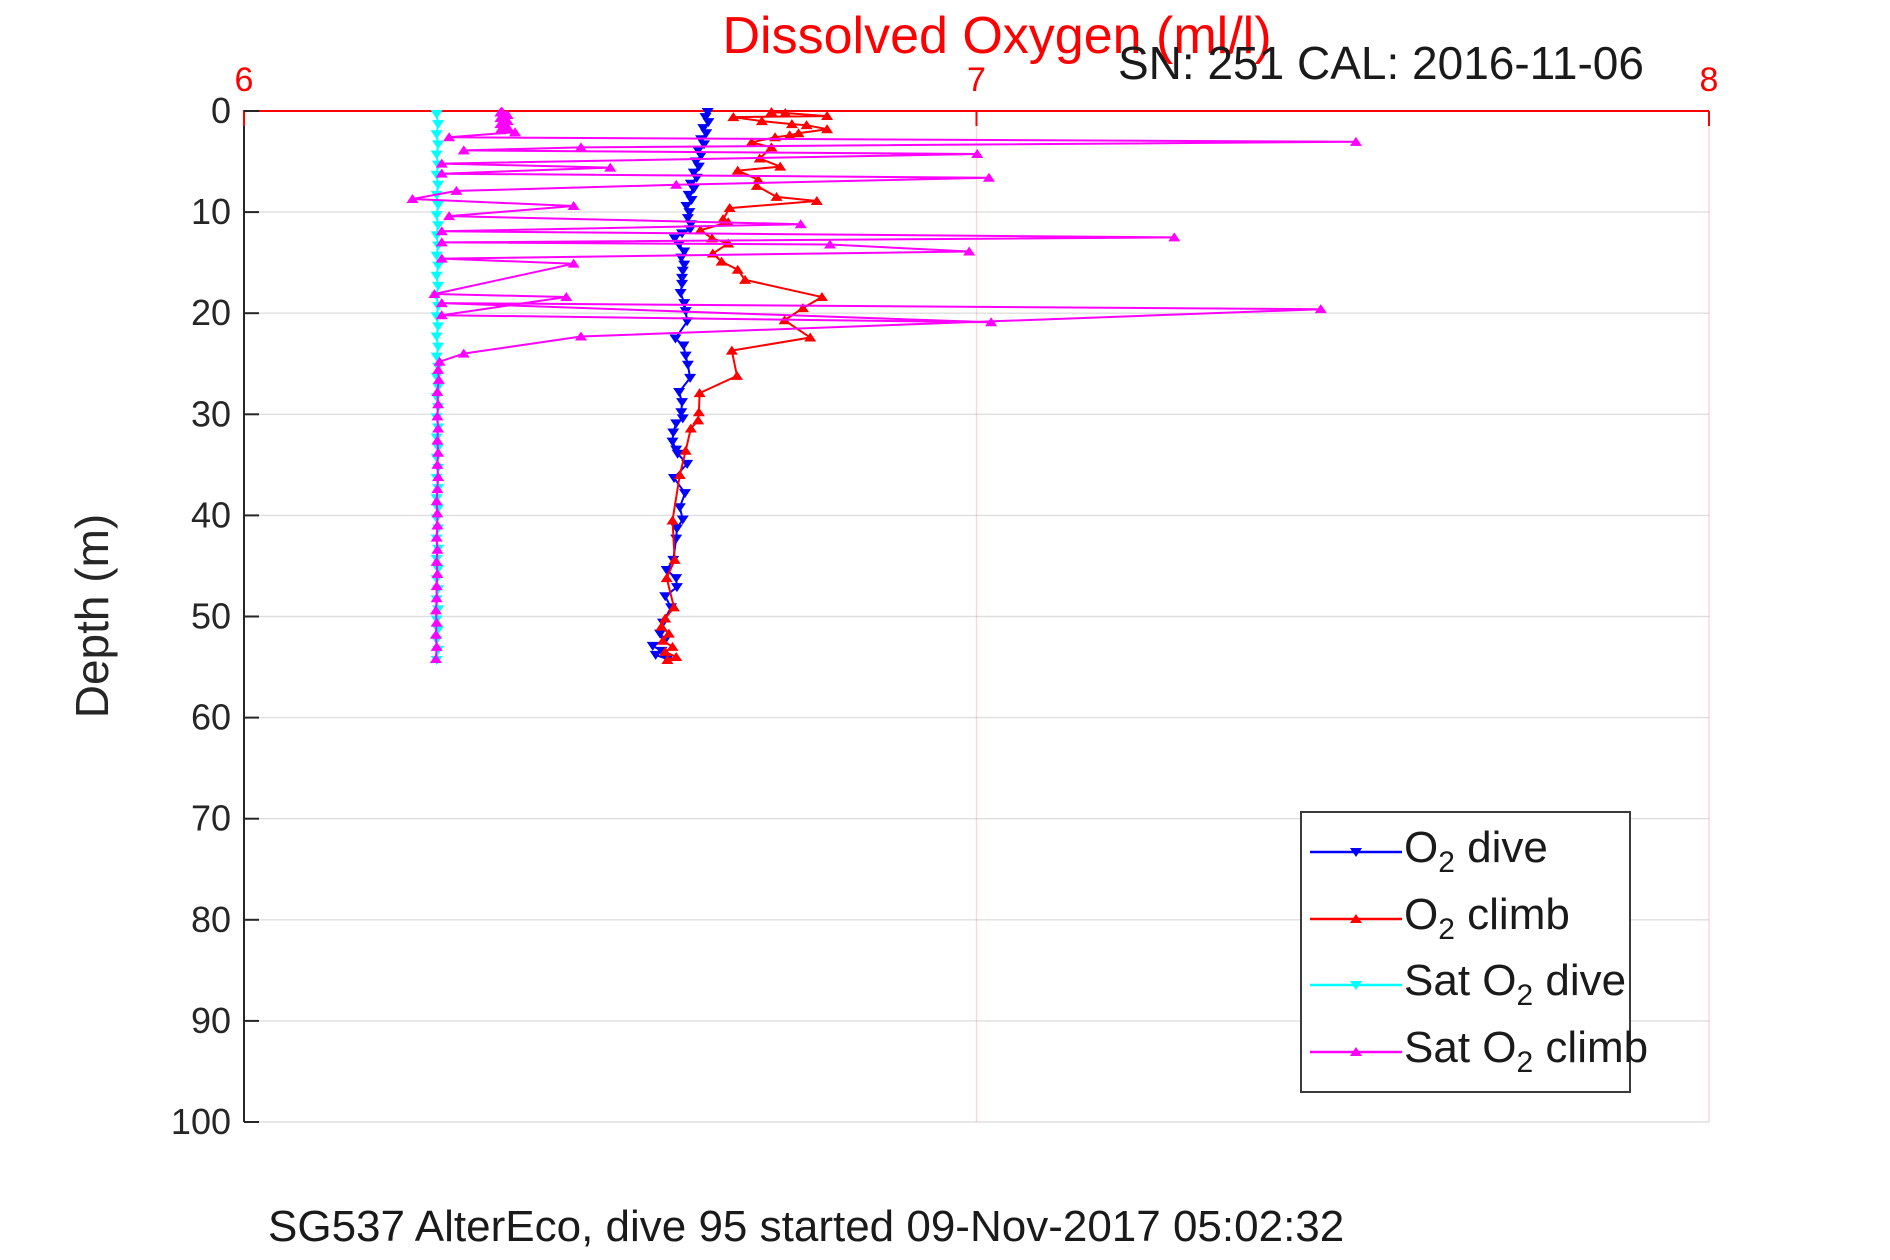 This screenshot has width=1890, height=1260. What do you see at coordinates (1465, 919) in the screenshot?
I see `legend-item-o2-climb: O2 climb` at bounding box center [1465, 919].